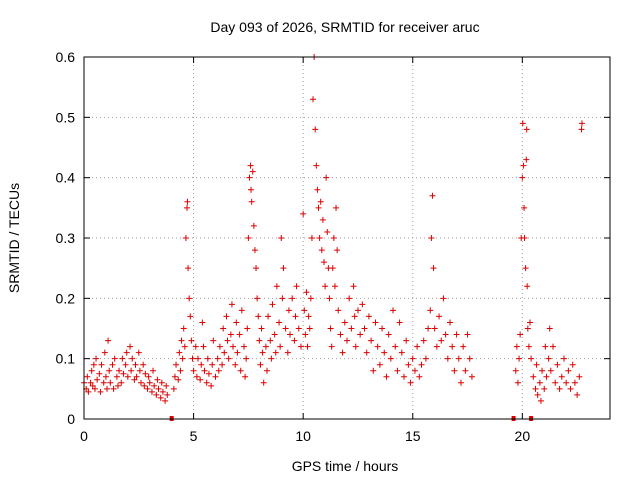  Describe the element at coordinates (66, 238) in the screenshot. I see `y-tick-label: 0.3` at that location.